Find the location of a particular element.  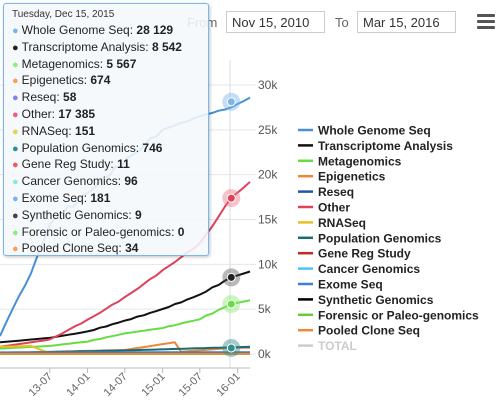

legend-label: TOTAL is located at coordinates (337, 346).